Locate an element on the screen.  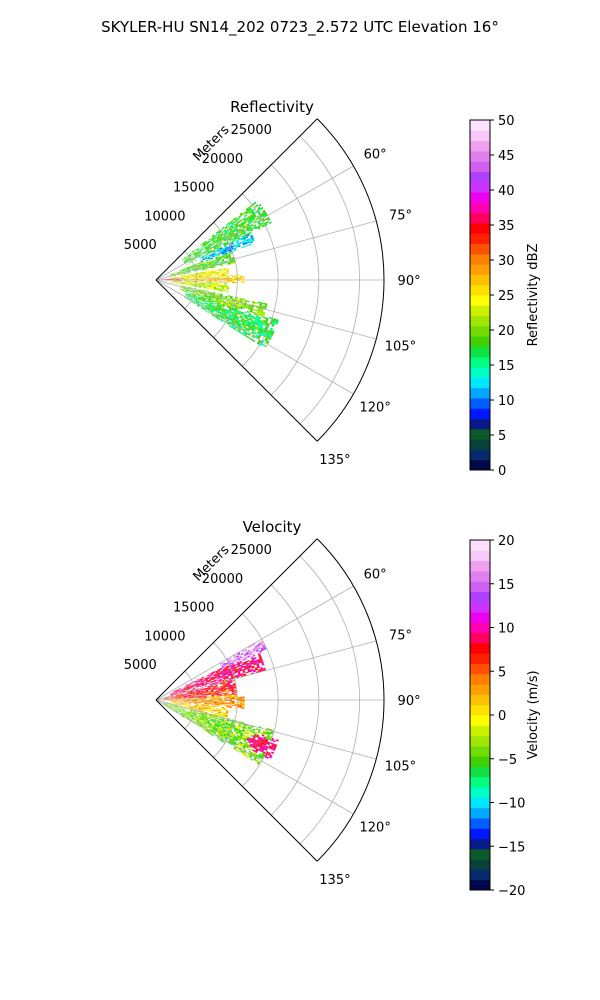
colorbar-swatch is located at coordinates (480, 689).